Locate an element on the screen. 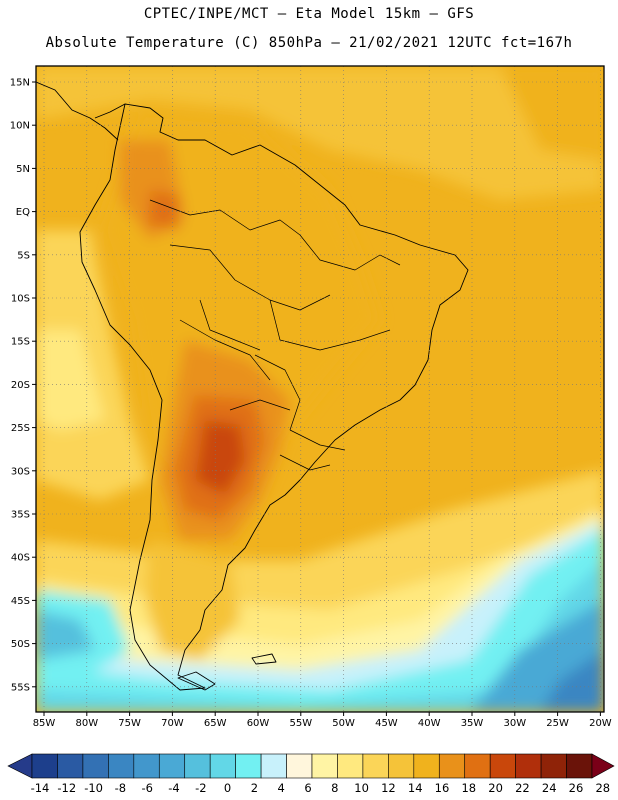 This screenshot has width=618, height=800. colorbar-over-arrow is located at coordinates (603, 766).